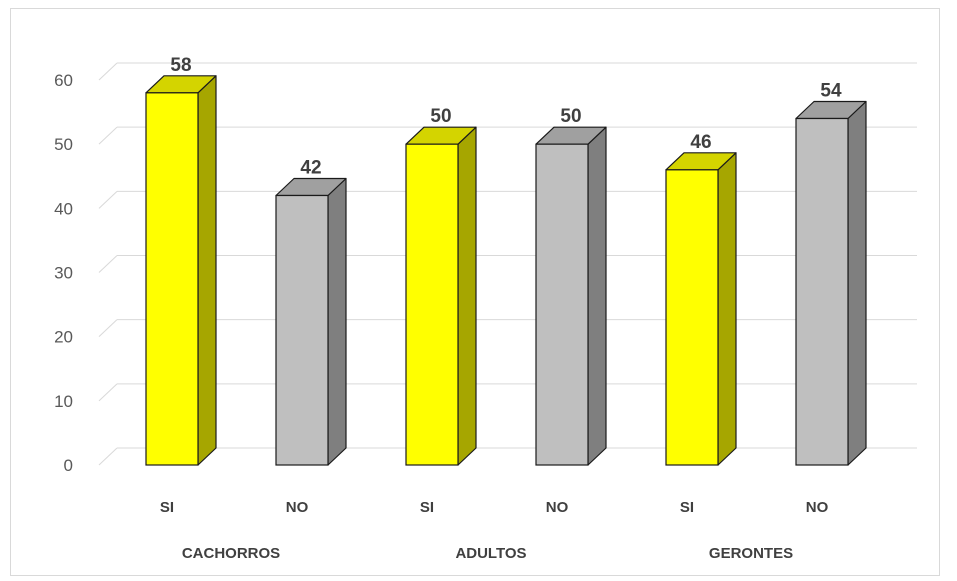 Image resolution: width=957 pixels, height=581 pixels. Describe the element at coordinates (506, 117) in the screenshot. I see `data-labels: 58 42 50 50 46 54` at that location.